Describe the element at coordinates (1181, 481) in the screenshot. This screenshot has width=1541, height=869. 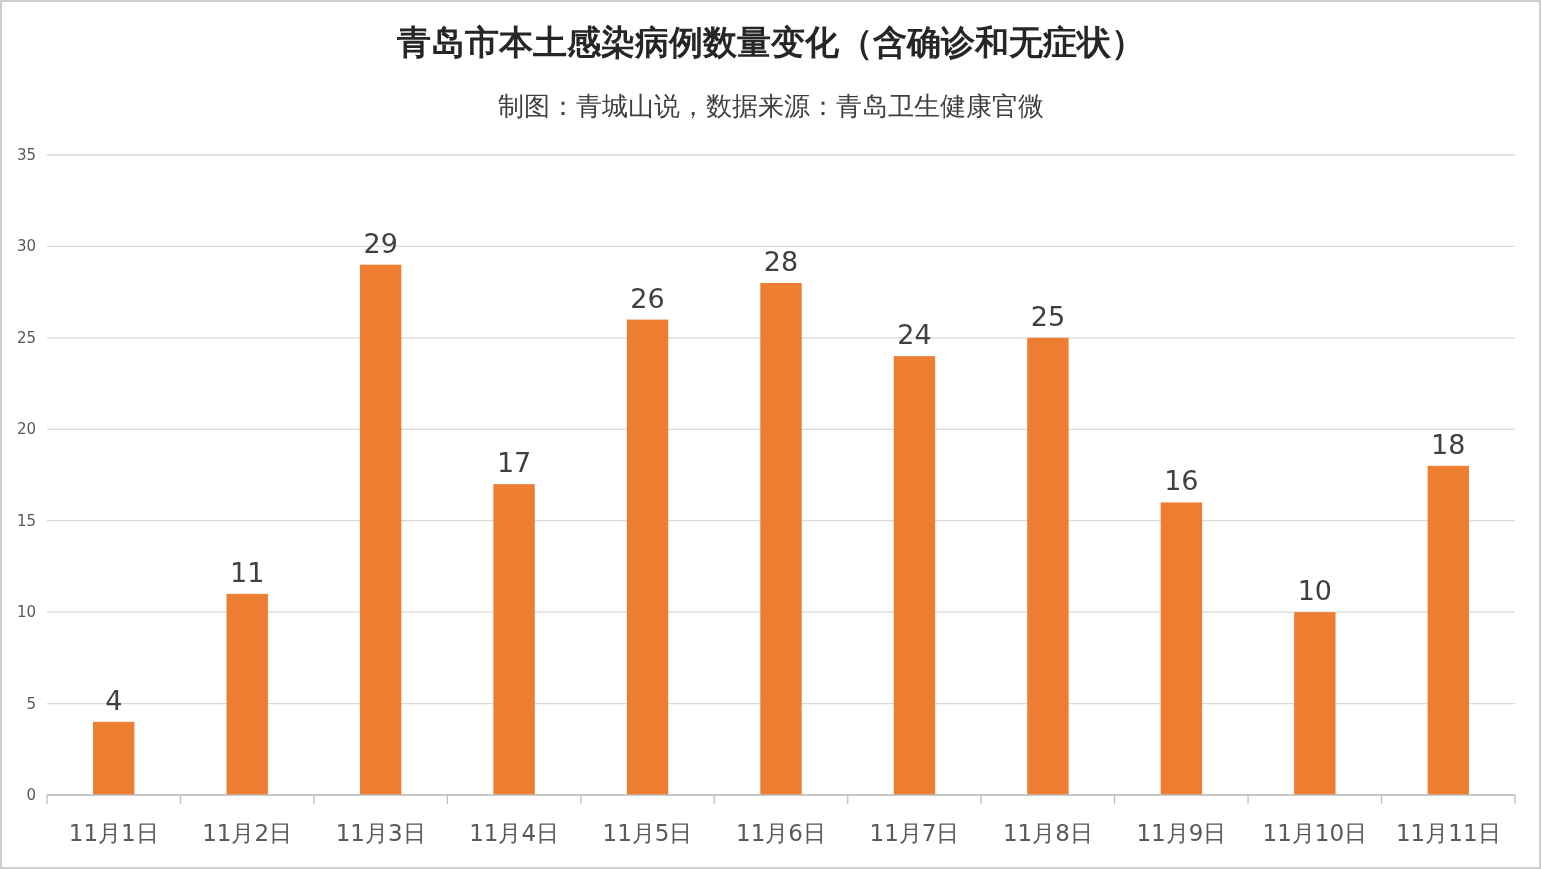
I see `data-label: 16` at that location.